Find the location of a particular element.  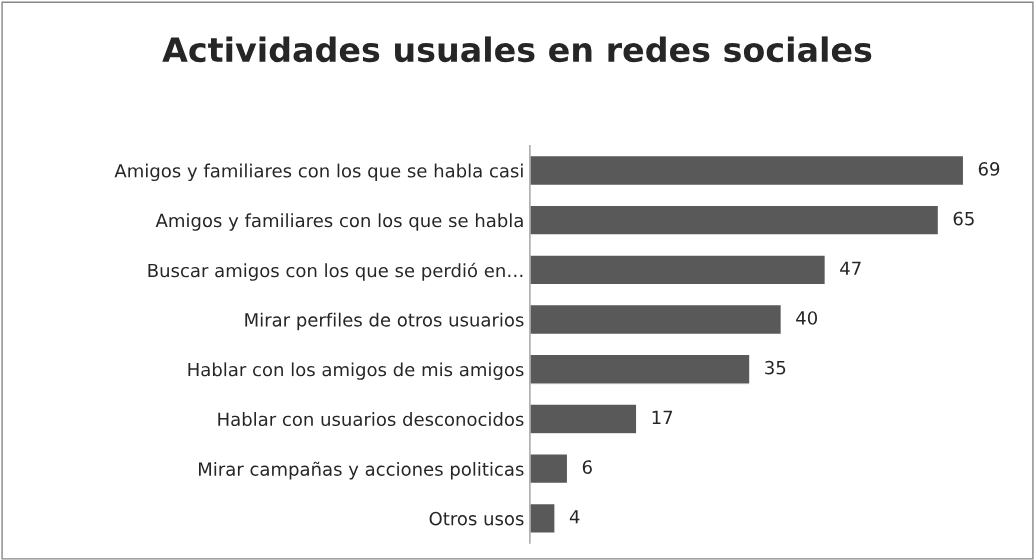

data-label: 6 is located at coordinates (587, 467).